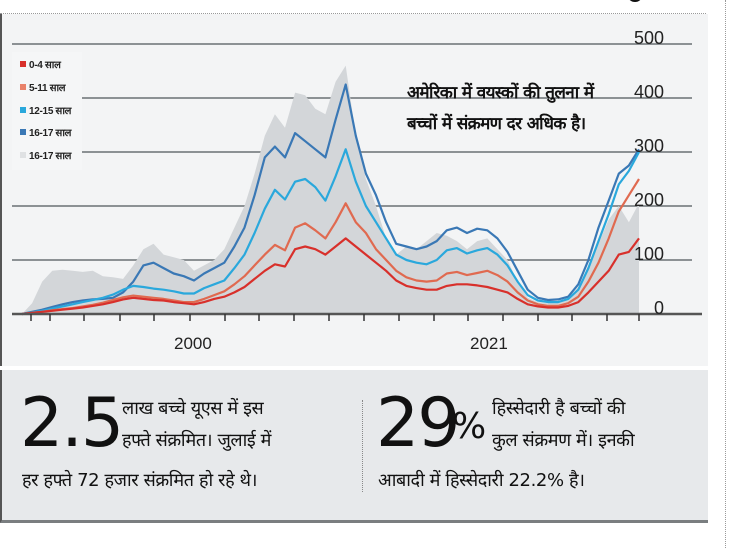  What do you see at coordinates (635, 1) in the screenshot?
I see `cropped-glyph` at bounding box center [635, 1].